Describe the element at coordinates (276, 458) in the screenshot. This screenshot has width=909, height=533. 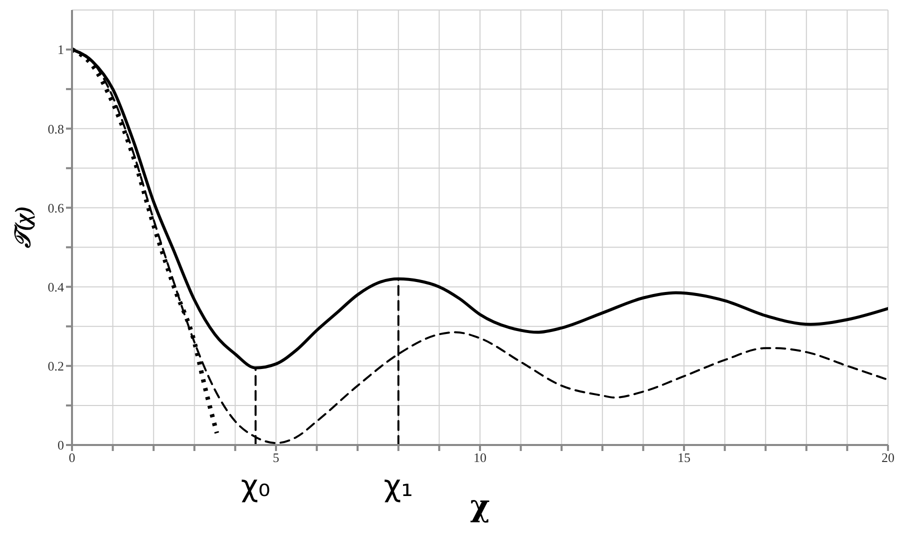
I see `x-tick-label: 5` at that location.